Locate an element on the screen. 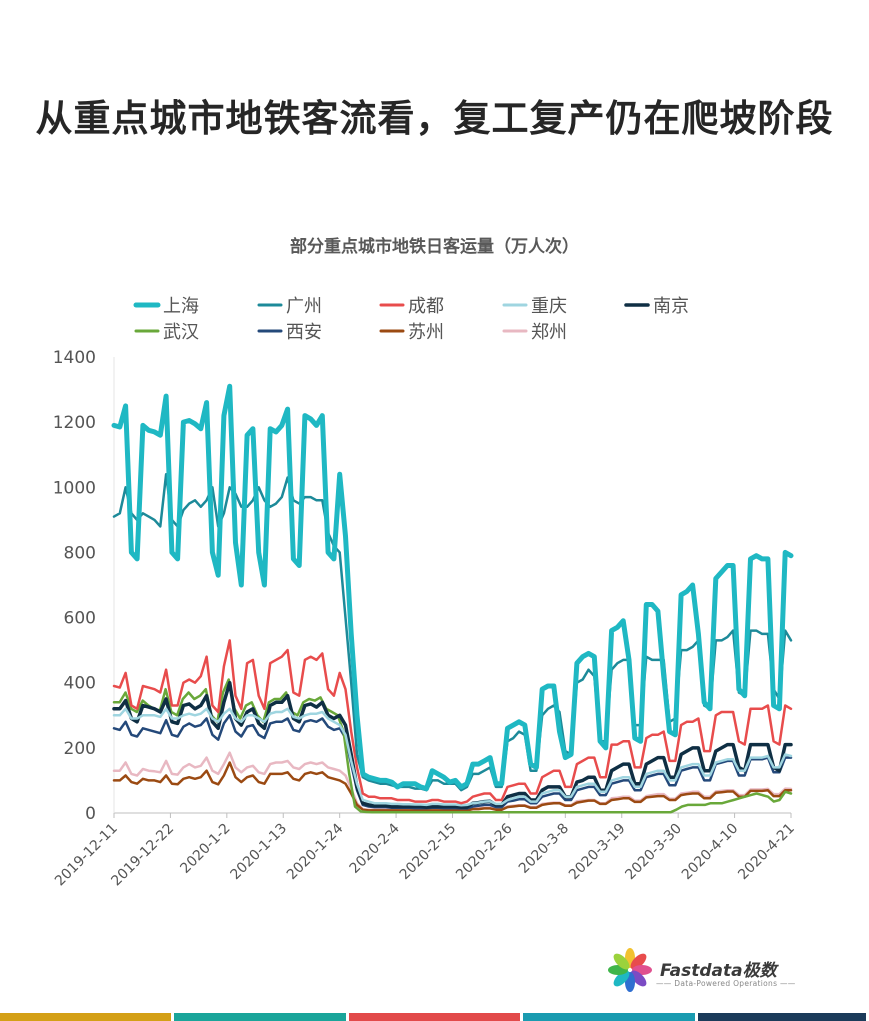 This screenshot has height=1021, width=869. legend-label: 重庆 is located at coordinates (549, 306).